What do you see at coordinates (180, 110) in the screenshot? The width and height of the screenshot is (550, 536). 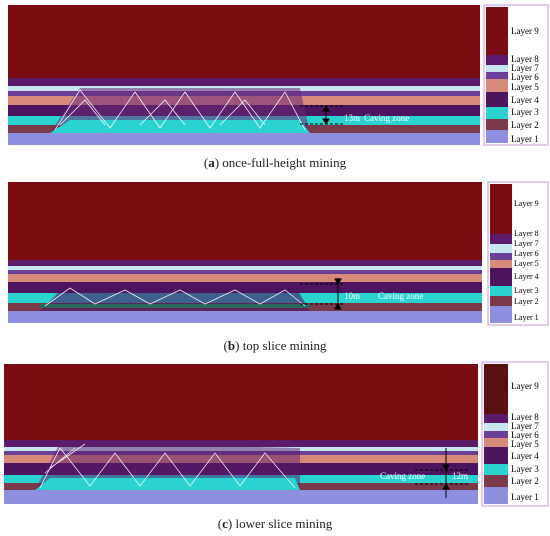 I see `fracture-marks` at bounding box center [180, 110].